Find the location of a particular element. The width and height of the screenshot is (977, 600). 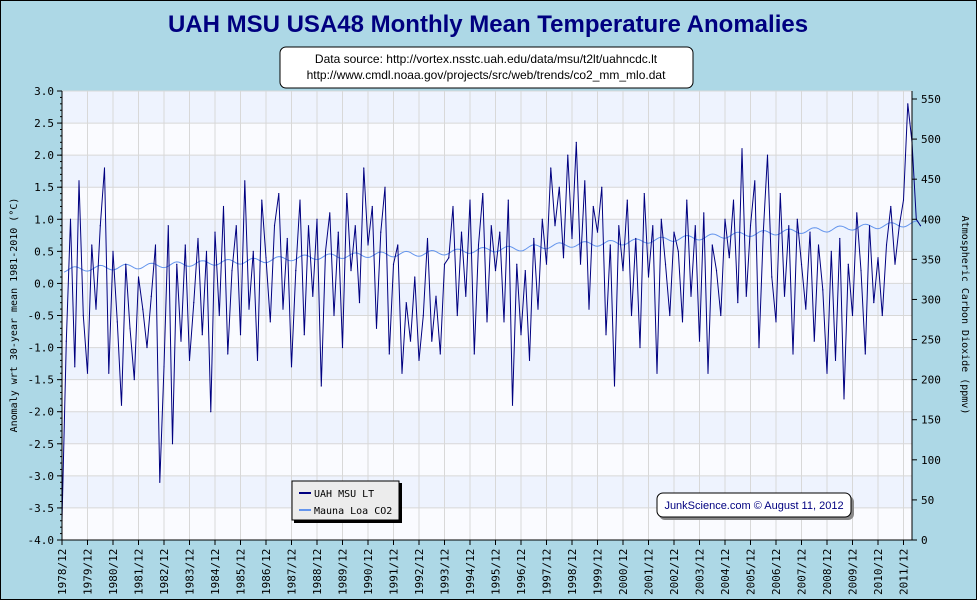

x-tick-label: 2008/12 is located at coordinates (827, 572).